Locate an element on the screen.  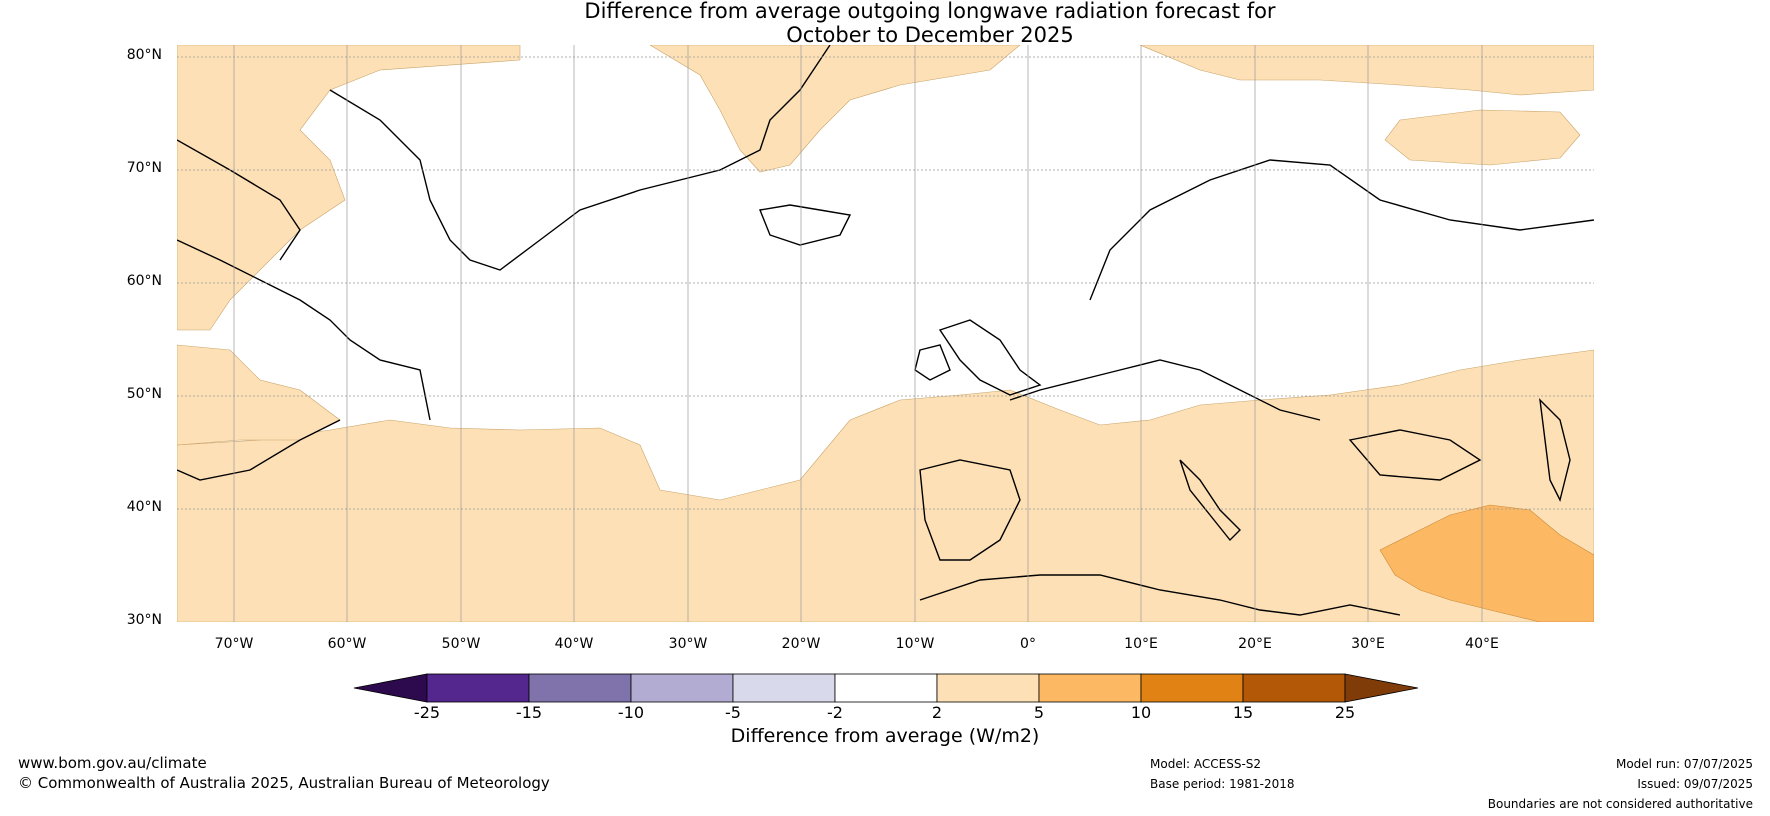
lat-label-70n: 70°N is located at coordinates (144, 168).